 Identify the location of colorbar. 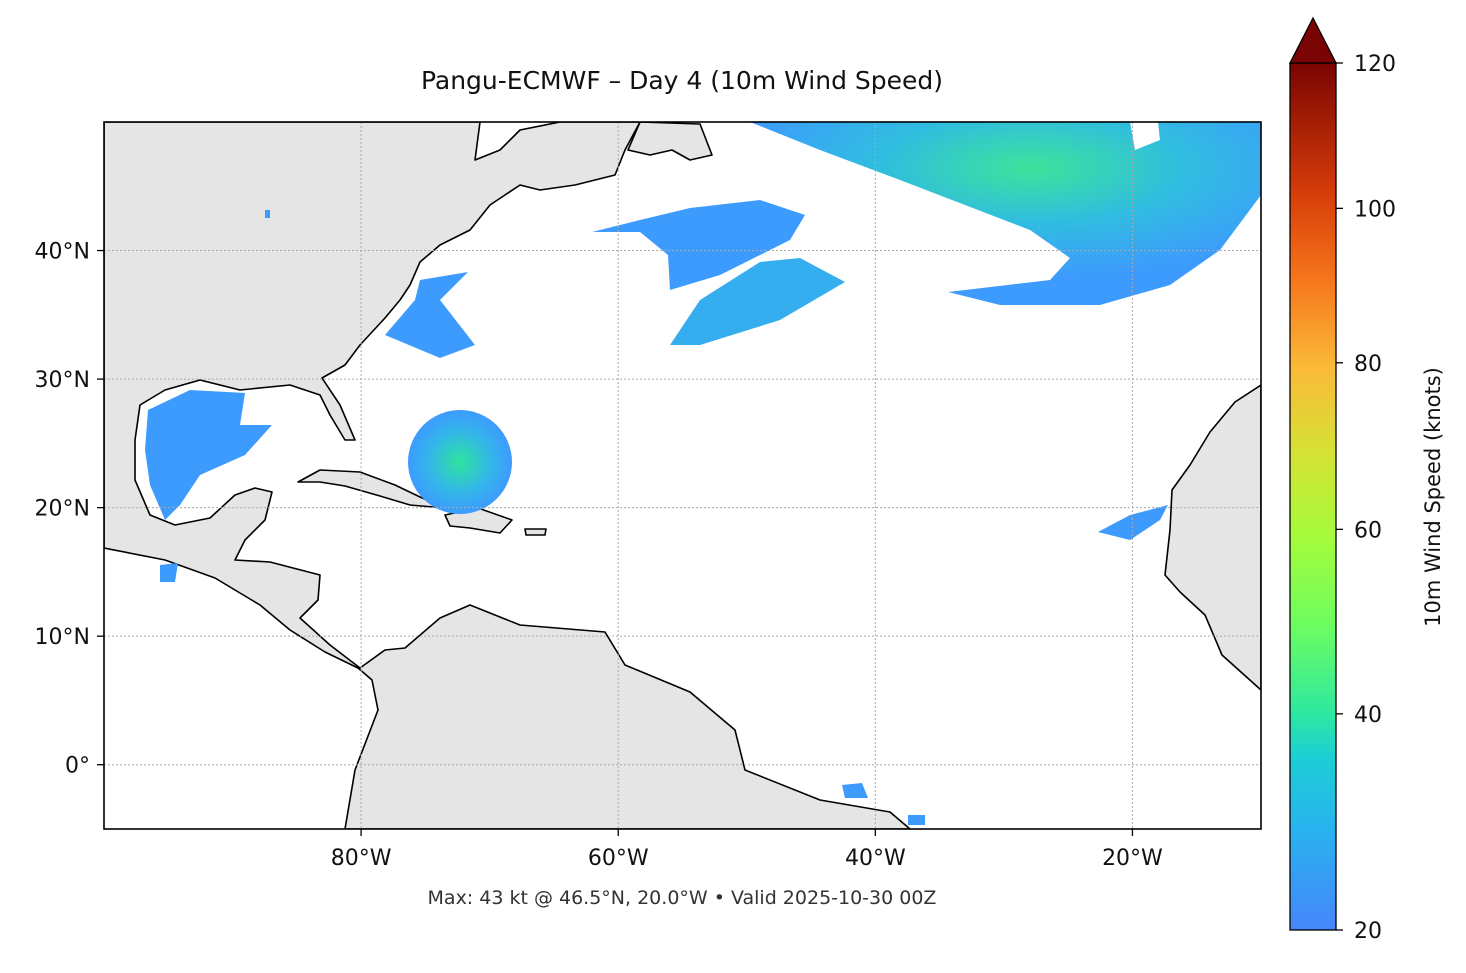
(1313, 496).